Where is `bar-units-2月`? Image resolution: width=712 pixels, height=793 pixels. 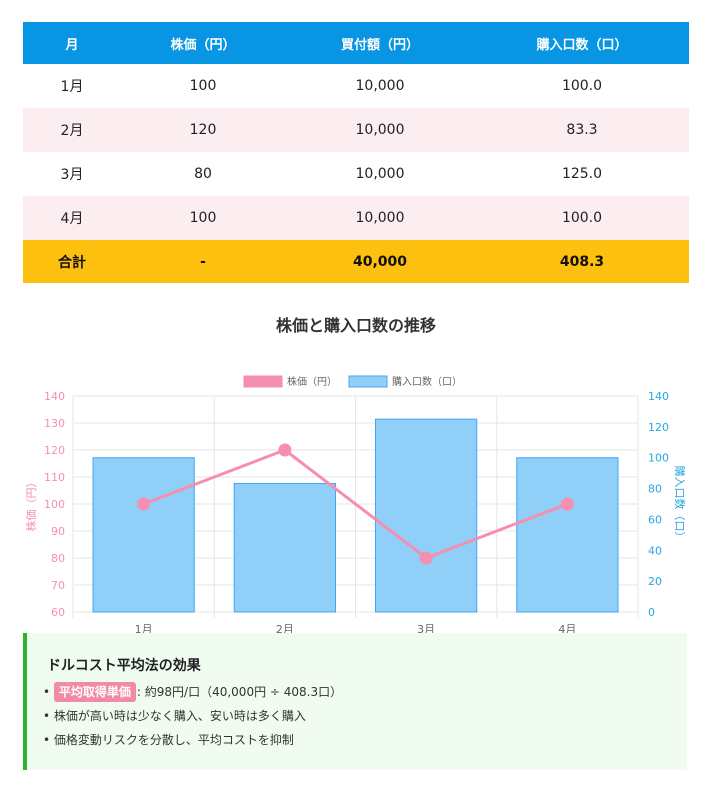
bar-units-2月 is located at coordinates (284, 547).